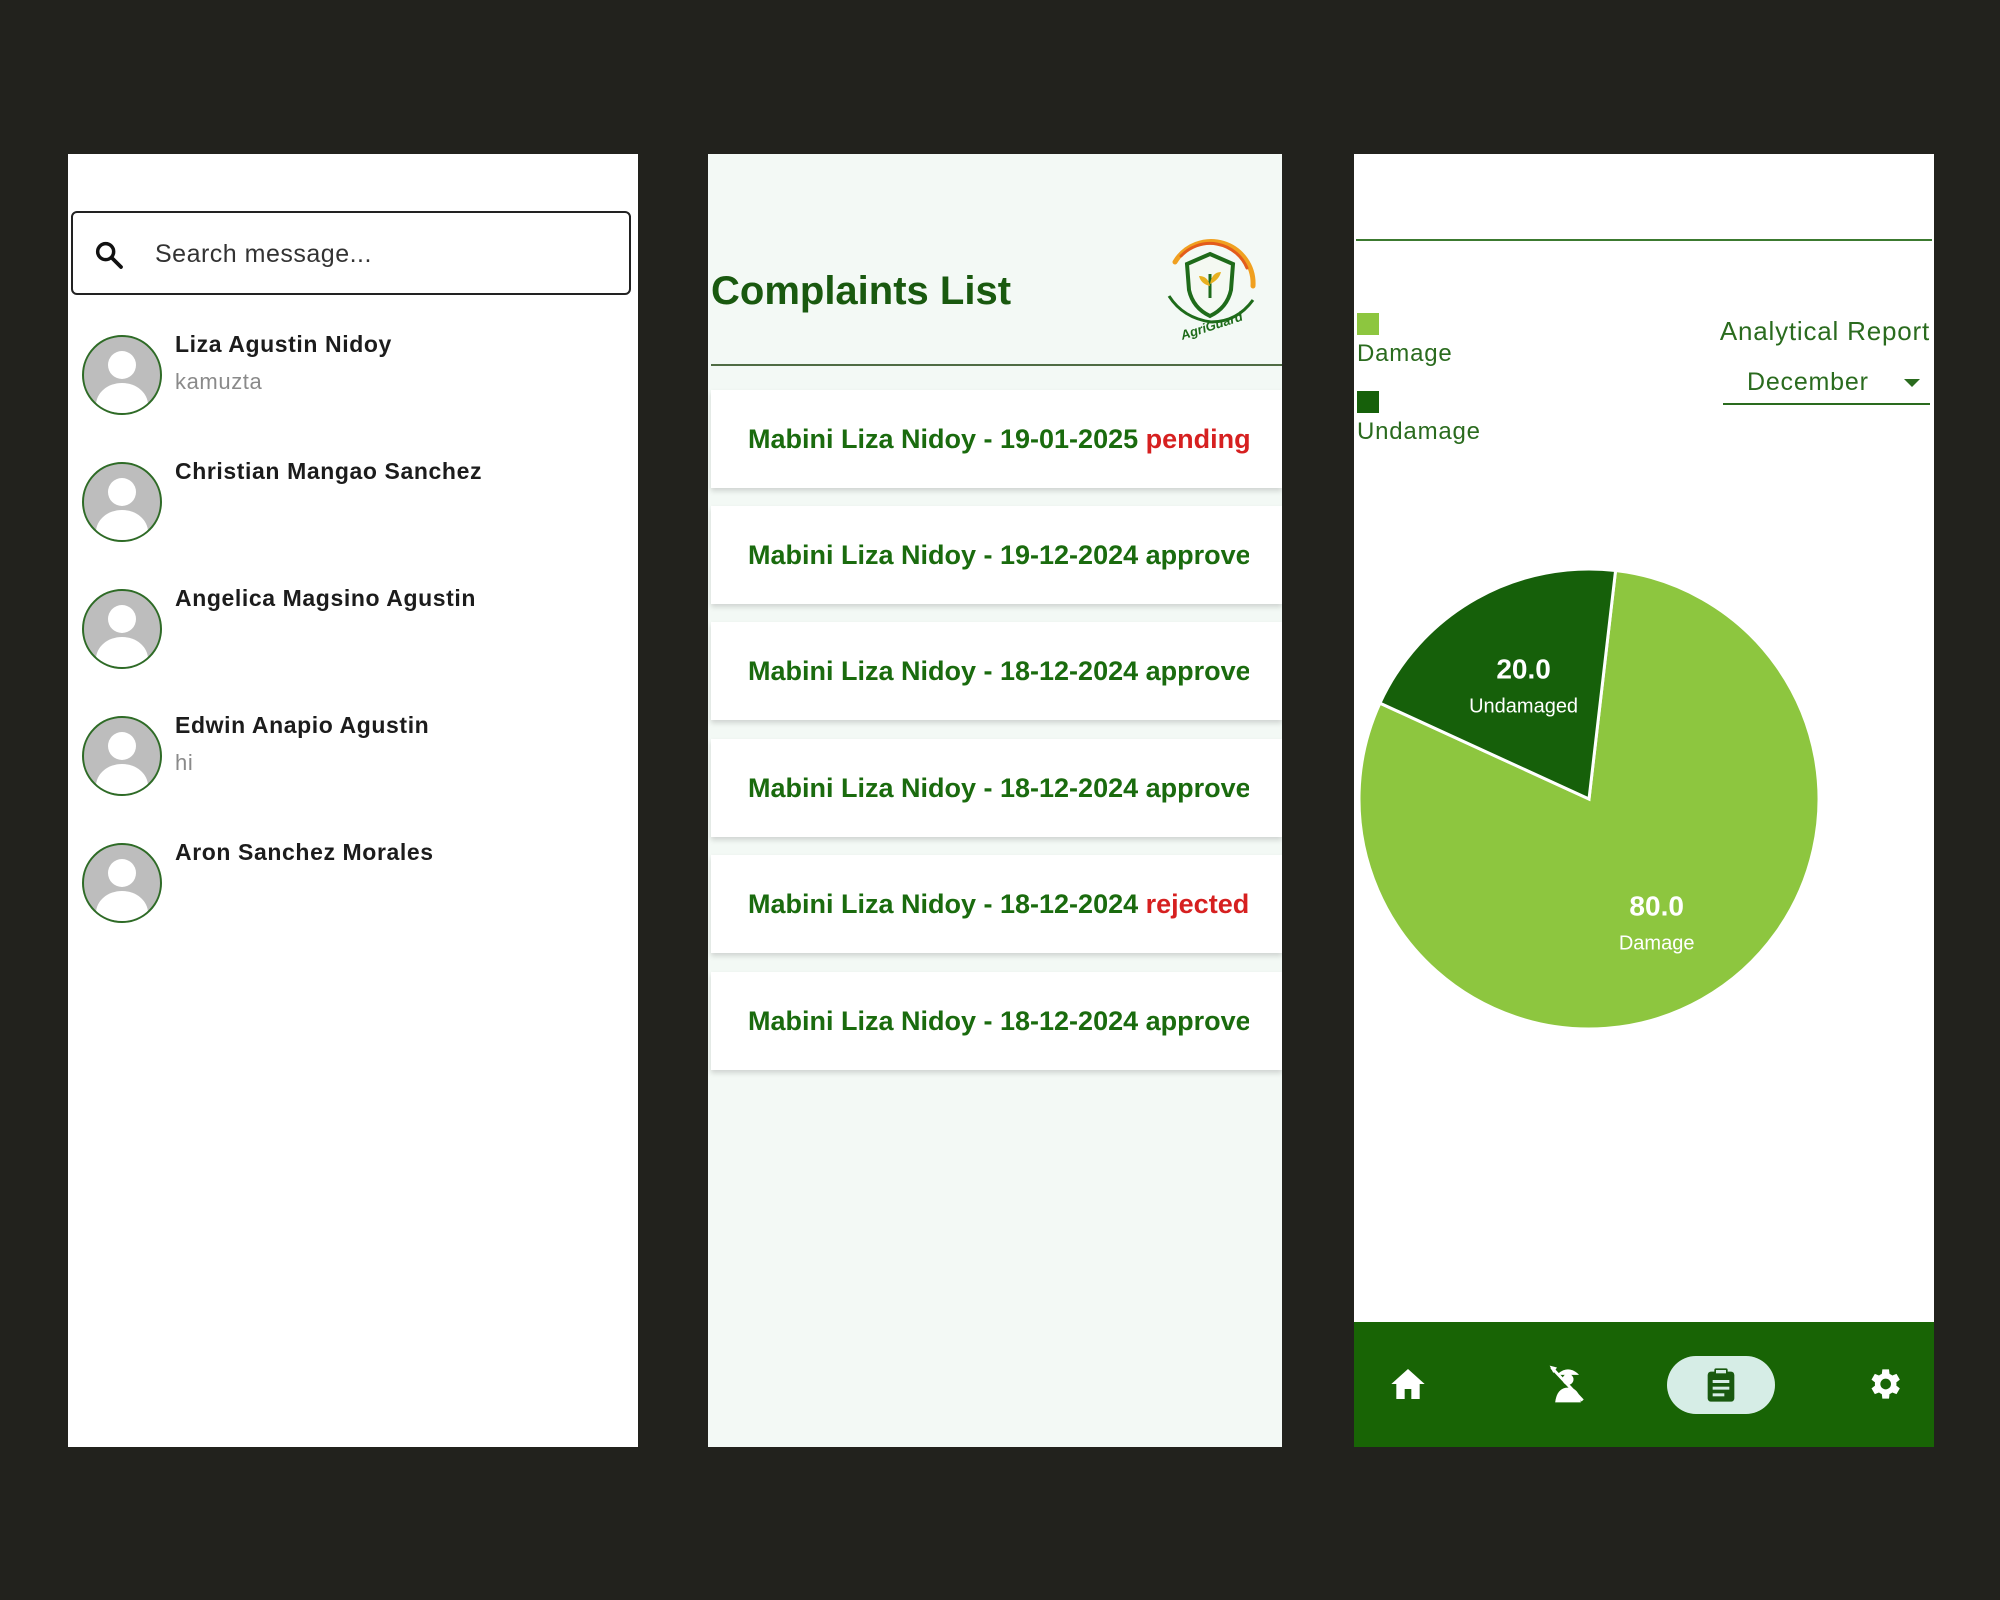  Describe the element at coordinates (1405, 353) in the screenshot. I see `legend-label-damage: Damage` at that location.